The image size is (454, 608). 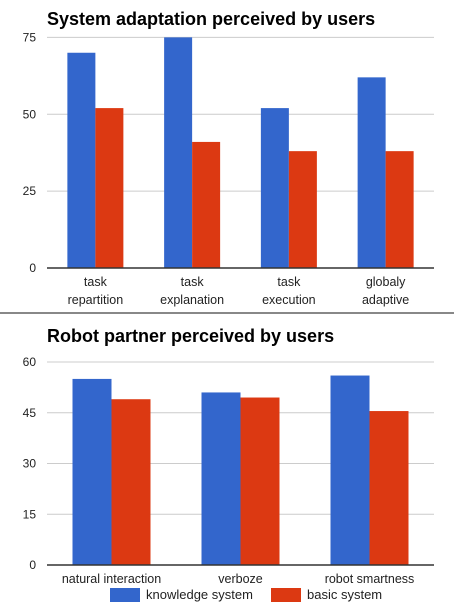 What do you see at coordinates (30, 413) in the screenshot?
I see `y-tick-label: 45` at bounding box center [30, 413].